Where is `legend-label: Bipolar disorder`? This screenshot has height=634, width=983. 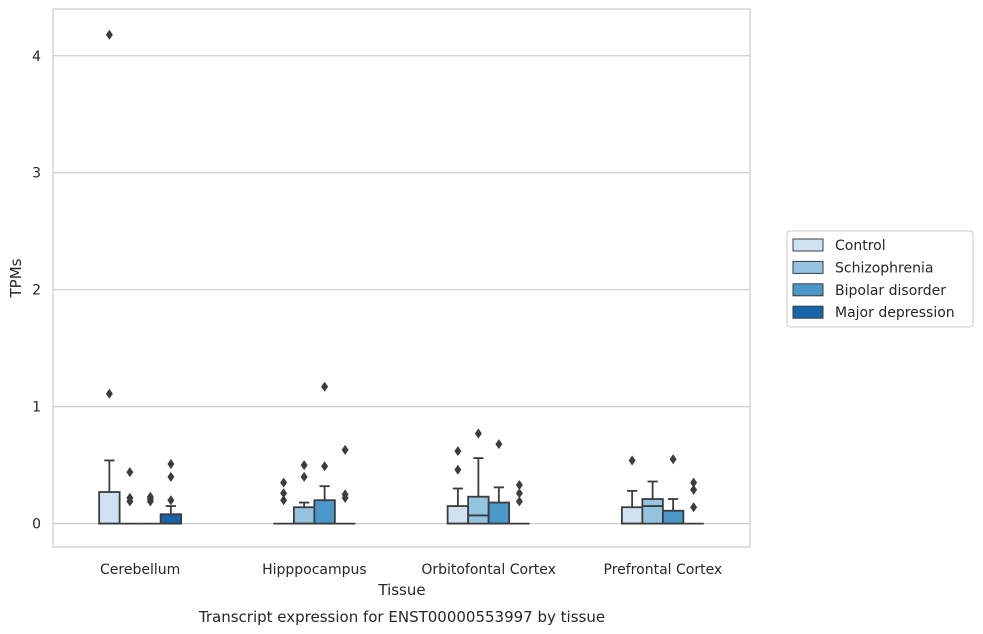
legend-label: Bipolar disorder is located at coordinates (890, 291).